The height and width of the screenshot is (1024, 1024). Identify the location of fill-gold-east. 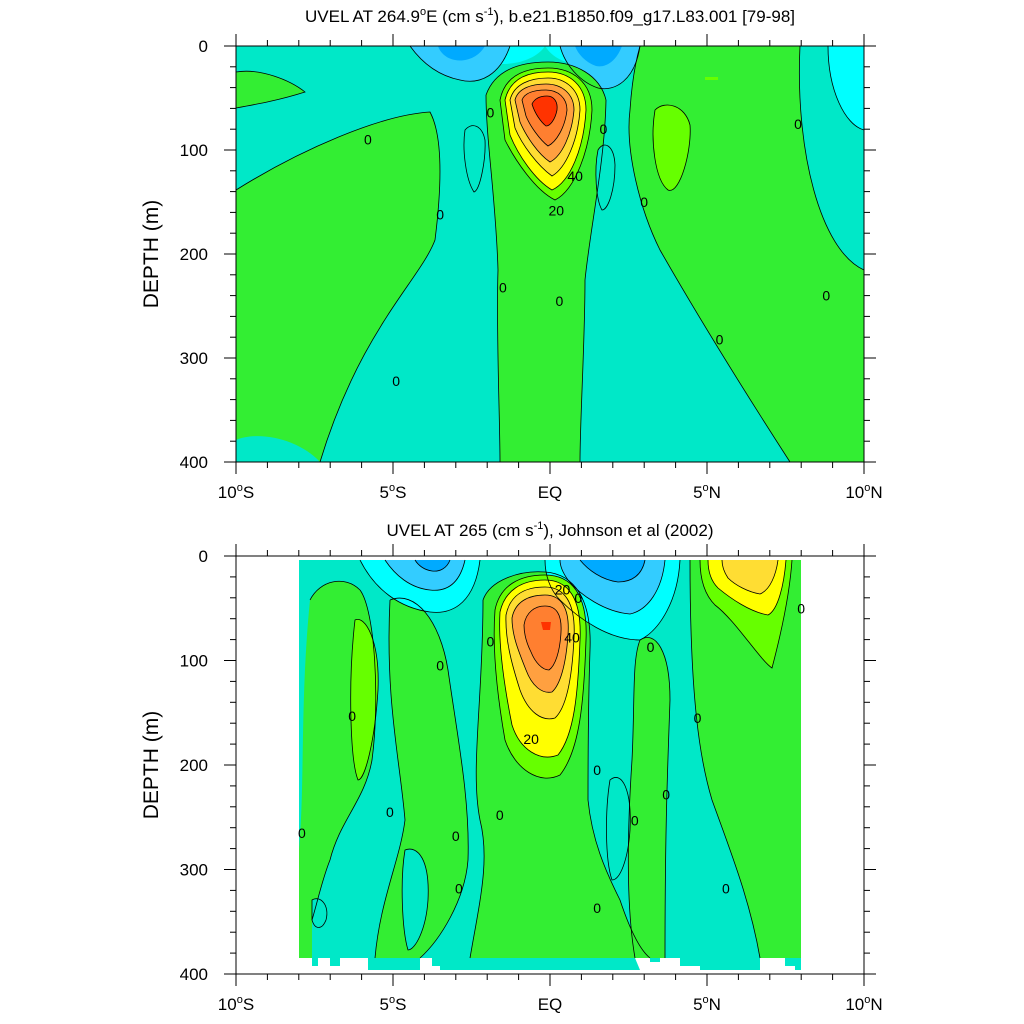
(750, 577).